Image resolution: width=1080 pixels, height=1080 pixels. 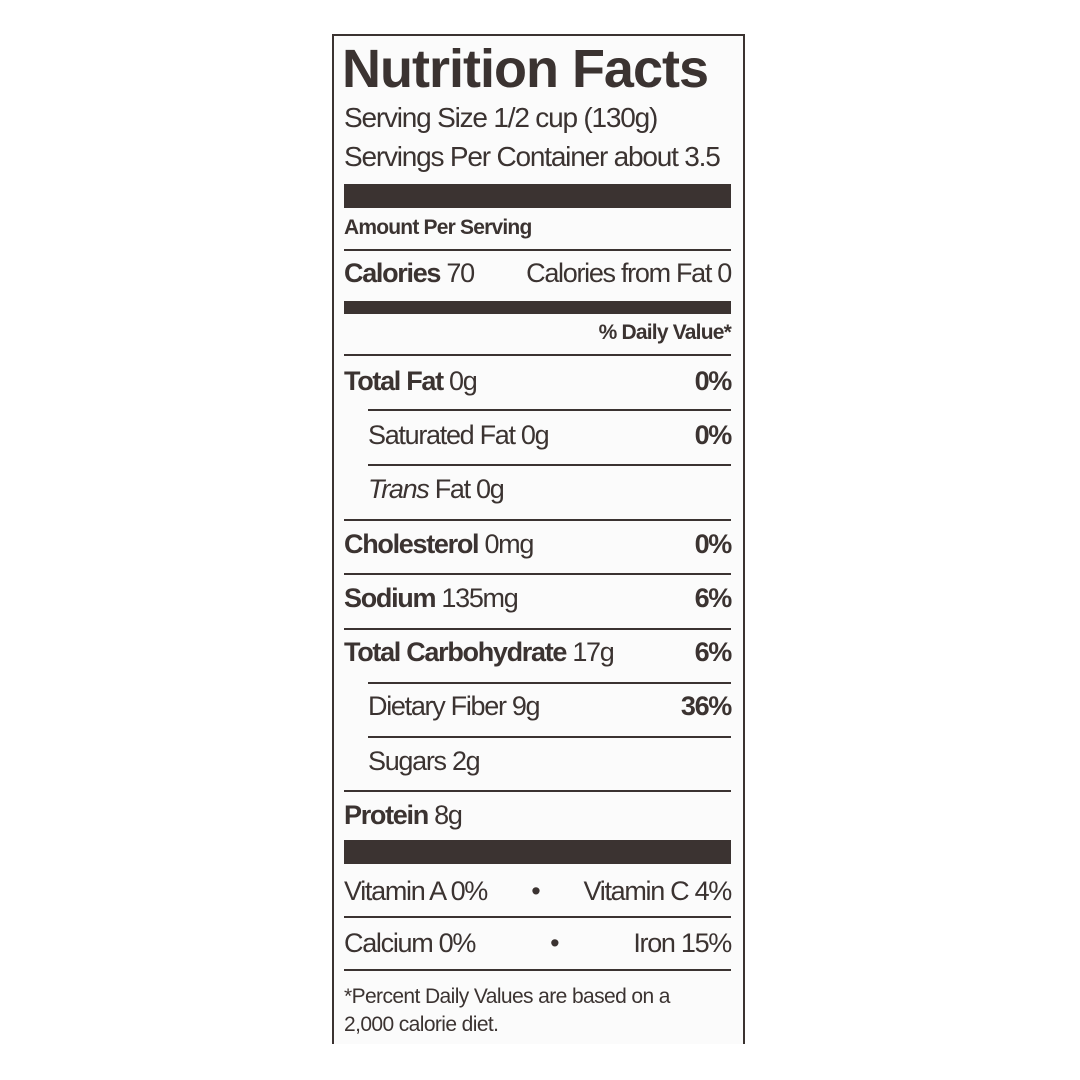 What do you see at coordinates (593, 652) in the screenshot?
I see `nutrient-amount: 17g` at bounding box center [593, 652].